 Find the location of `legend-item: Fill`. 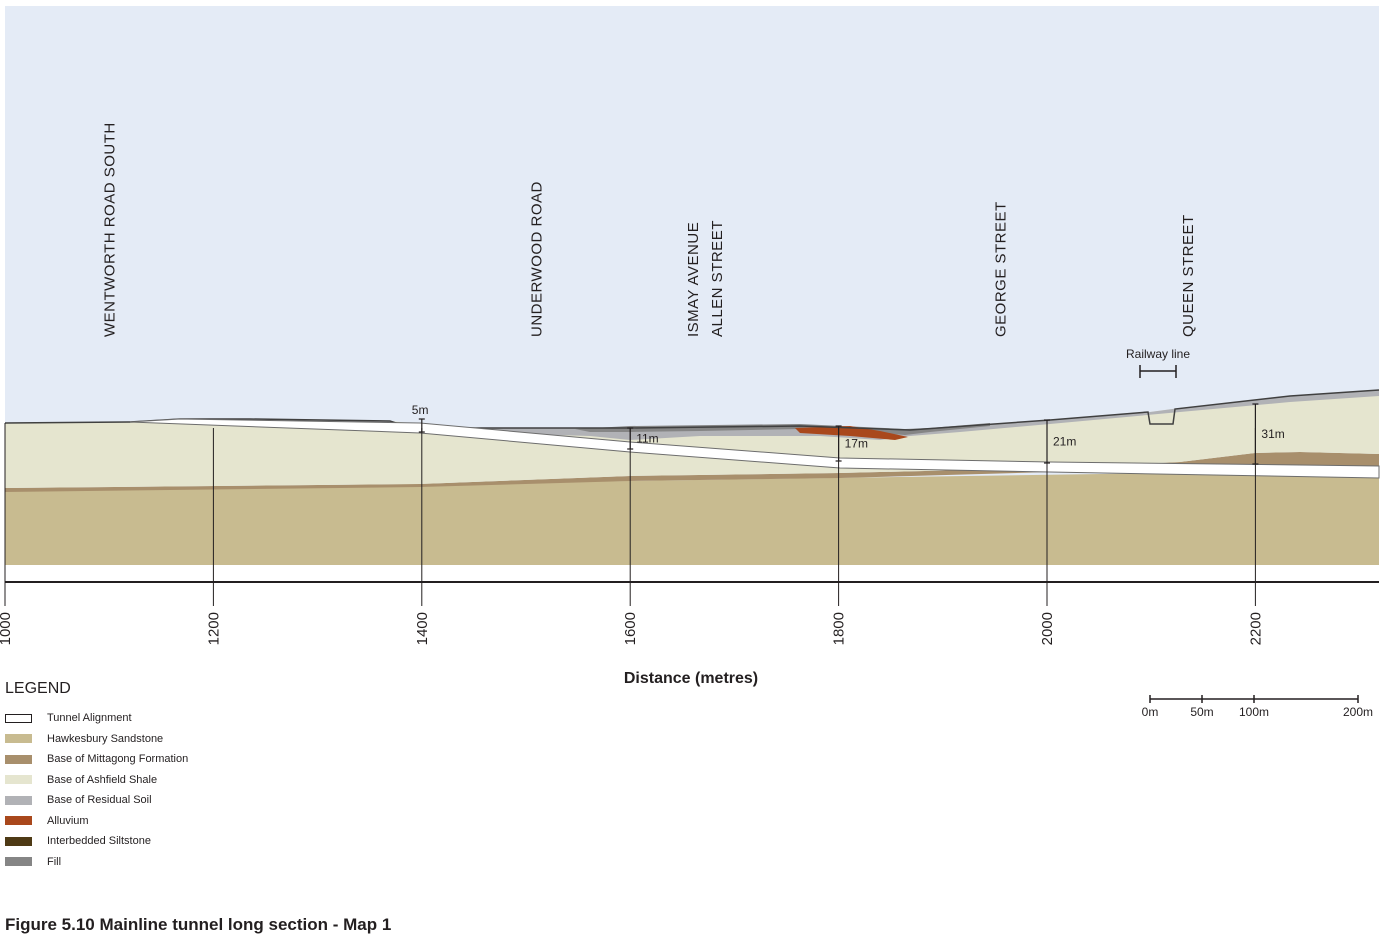

legend-item: Fill is located at coordinates (96, 862).